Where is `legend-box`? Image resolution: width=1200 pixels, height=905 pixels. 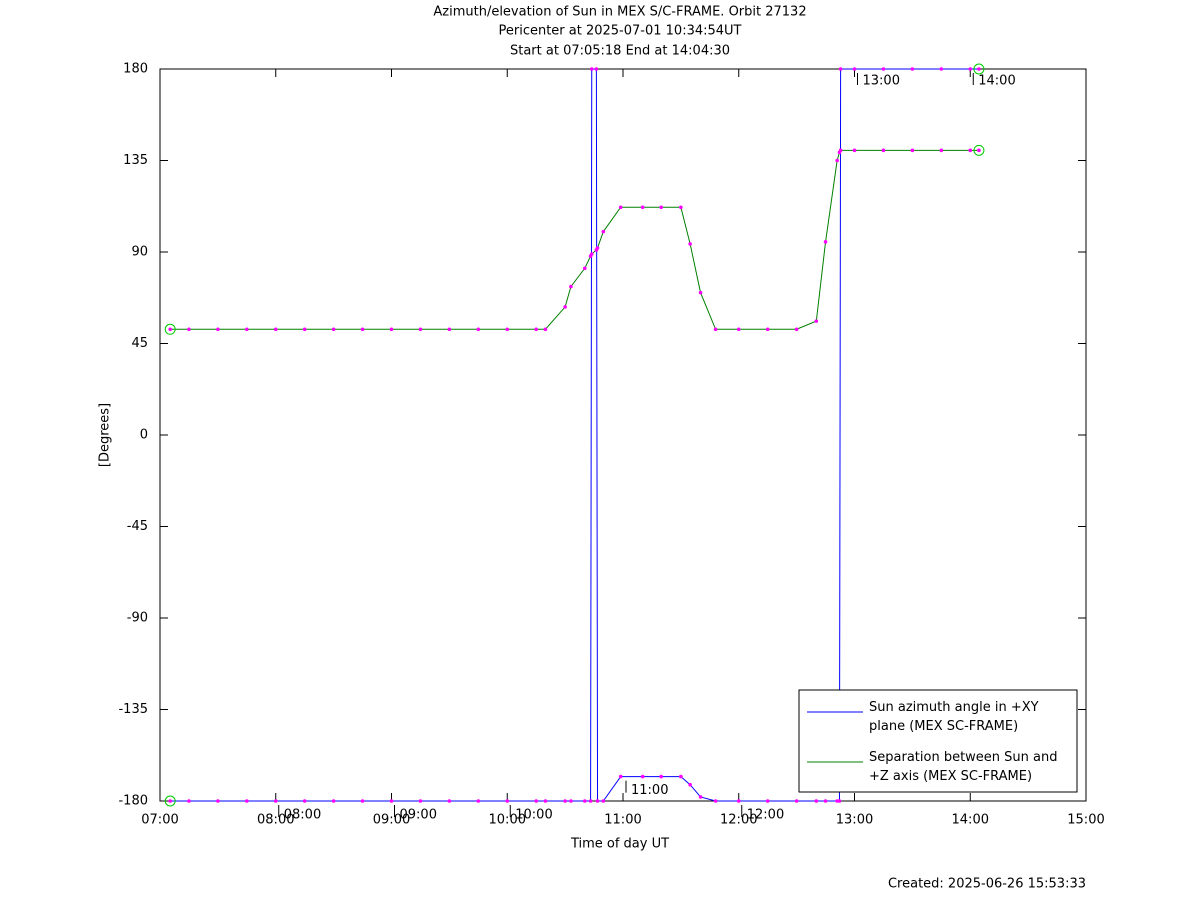
legend-box is located at coordinates (938, 741).